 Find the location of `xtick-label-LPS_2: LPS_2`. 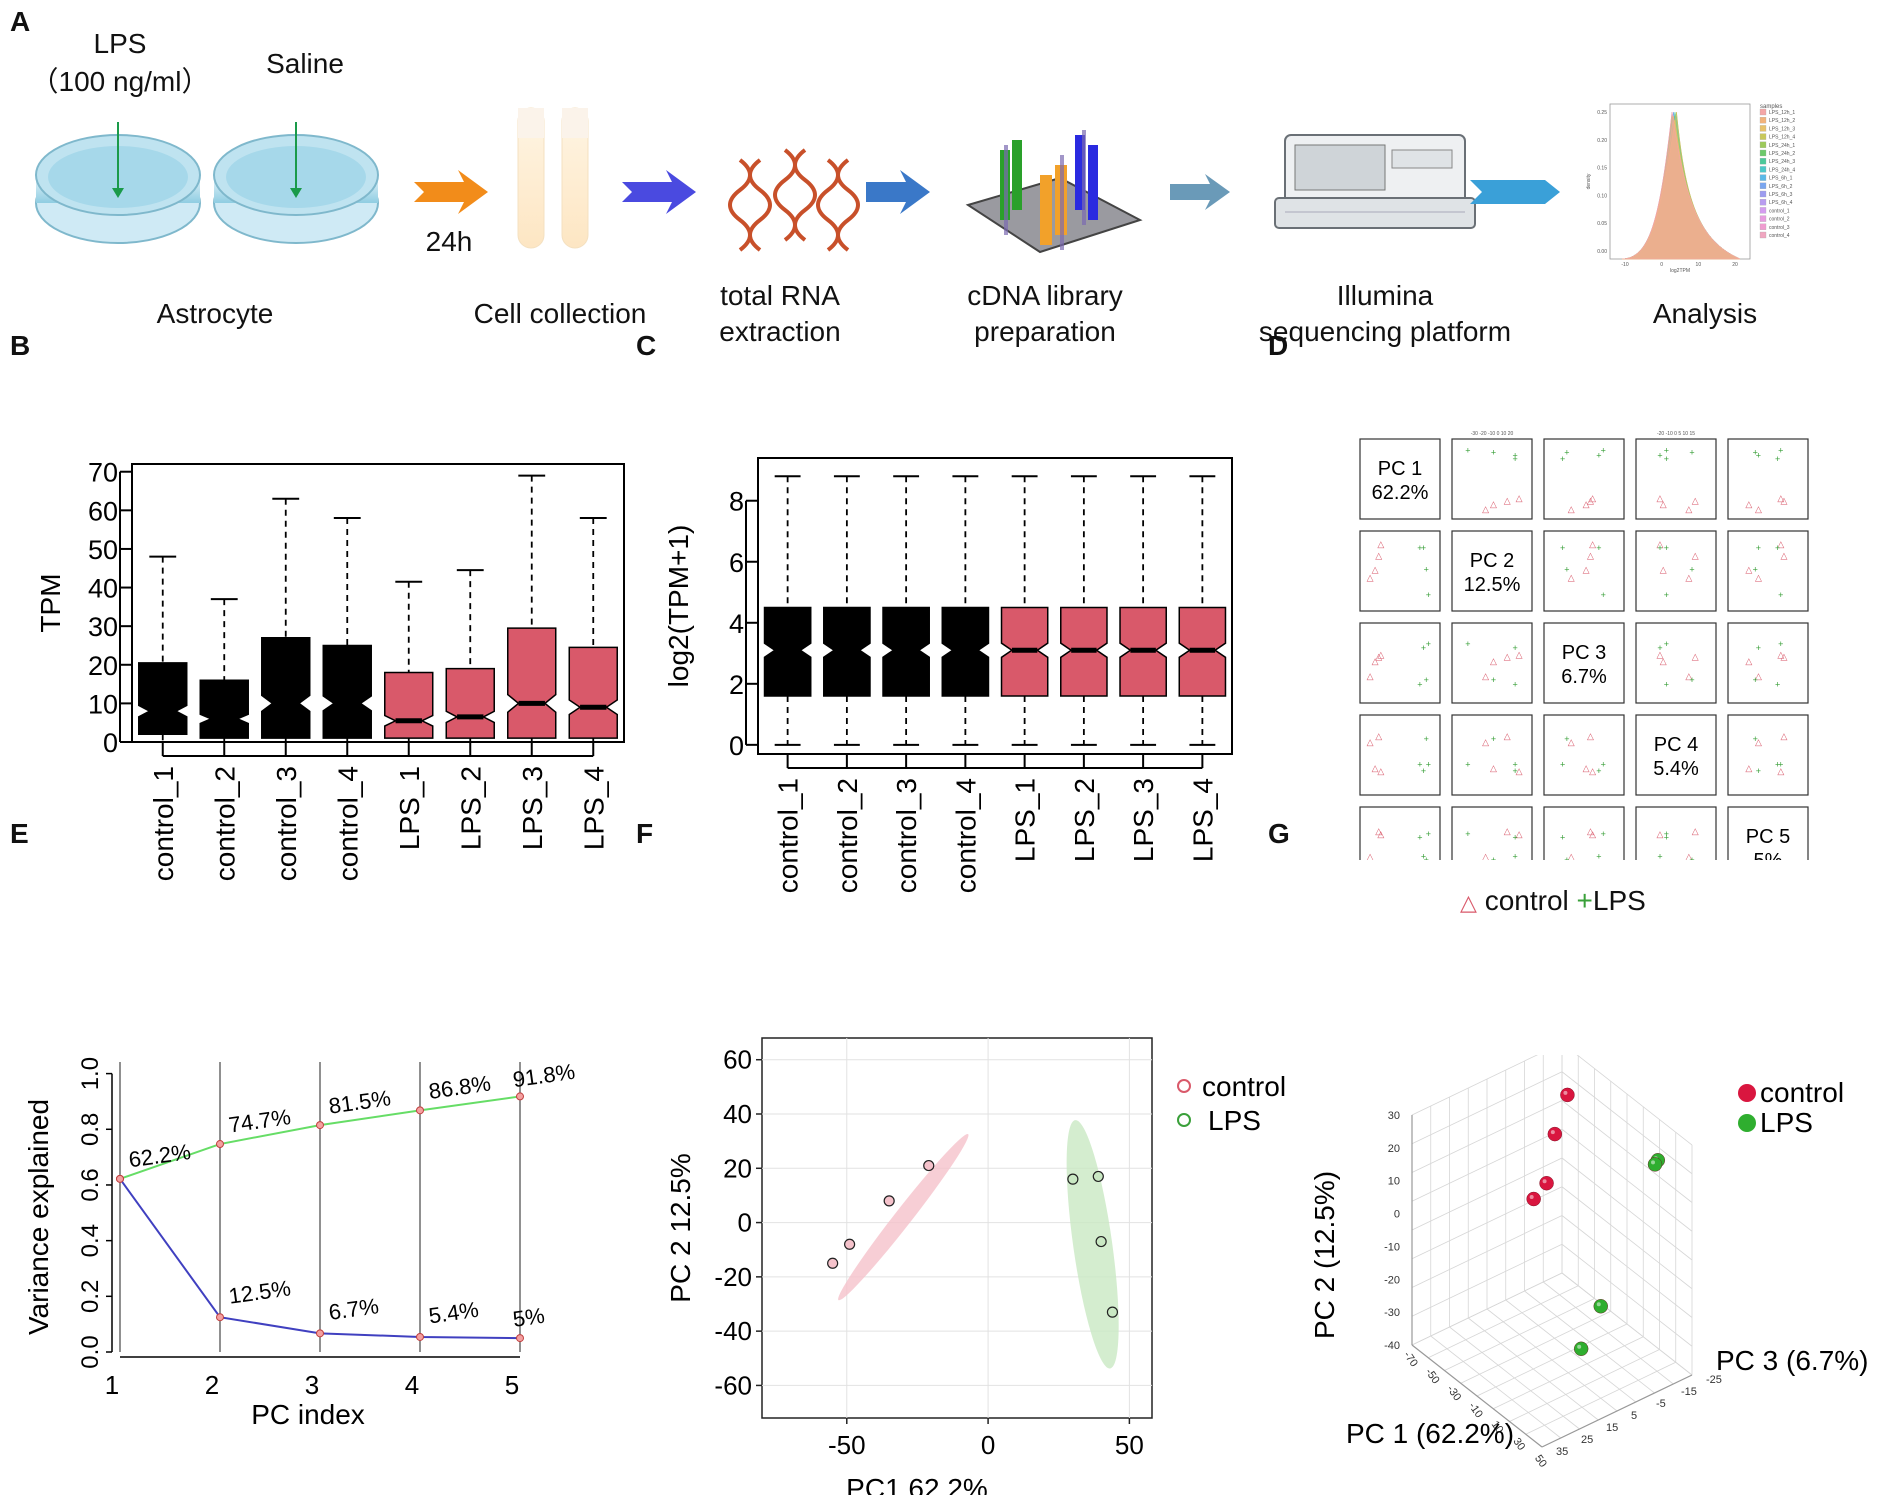

xtick-label-LPS_2: LPS_2 is located at coordinates (470, 808).